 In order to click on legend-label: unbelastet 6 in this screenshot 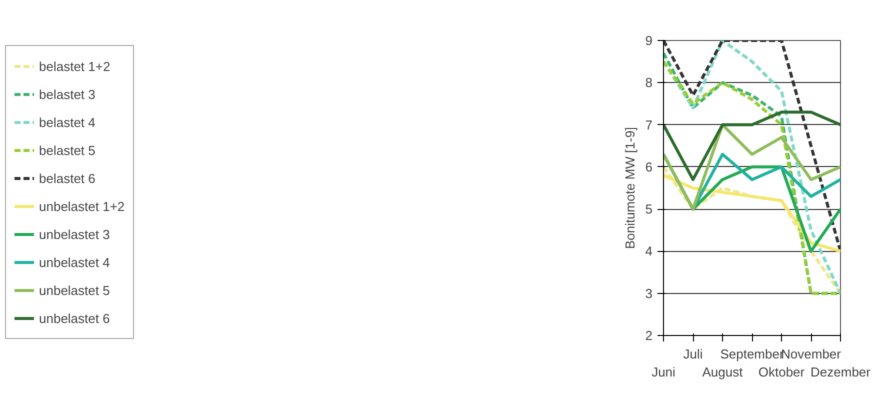, I will do `click(74, 319)`.